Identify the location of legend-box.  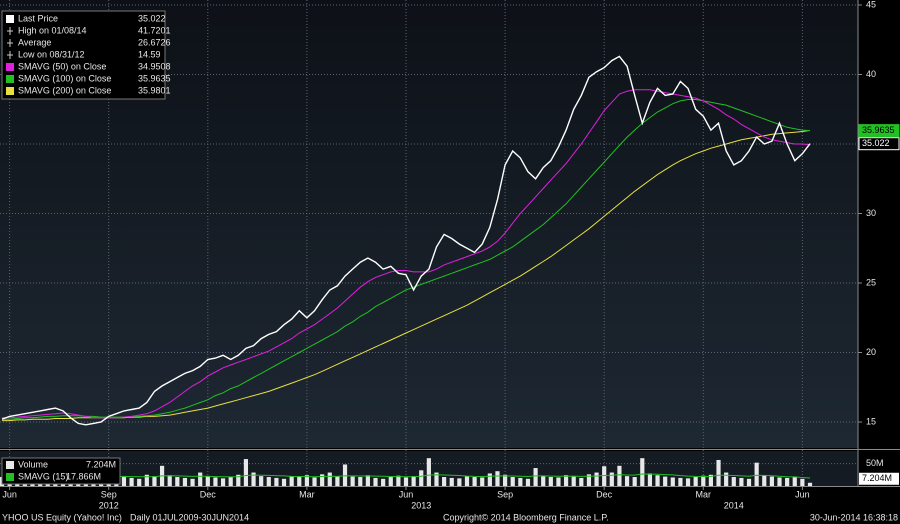
(61, 471).